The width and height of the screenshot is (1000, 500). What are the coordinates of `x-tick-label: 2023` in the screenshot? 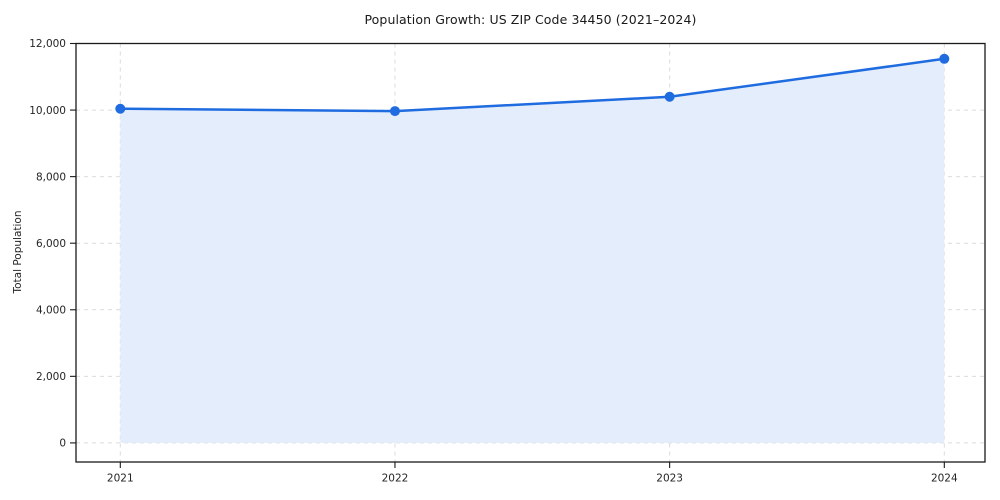 It's located at (669, 479).